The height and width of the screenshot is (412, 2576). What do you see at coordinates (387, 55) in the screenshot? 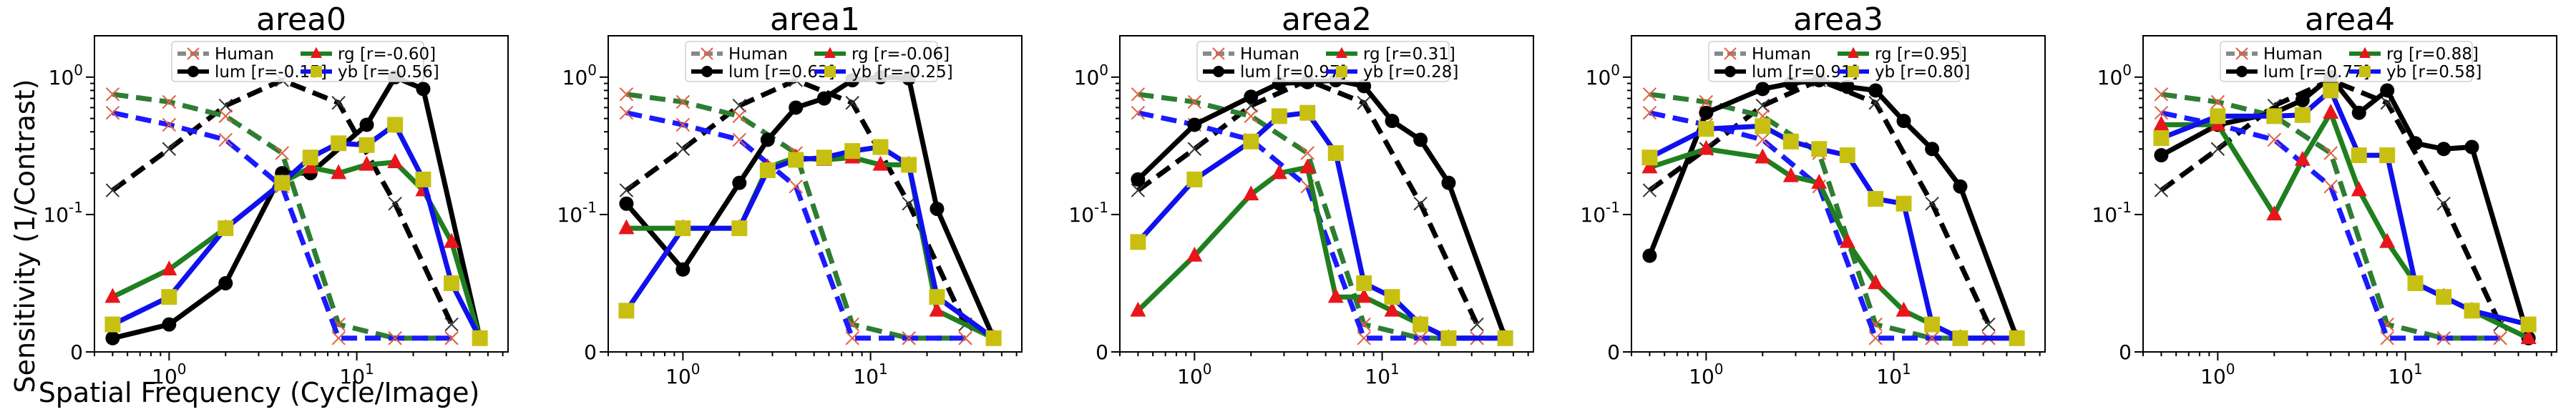
I see `legend-label: rg [r=-0.60]` at bounding box center [387, 55].